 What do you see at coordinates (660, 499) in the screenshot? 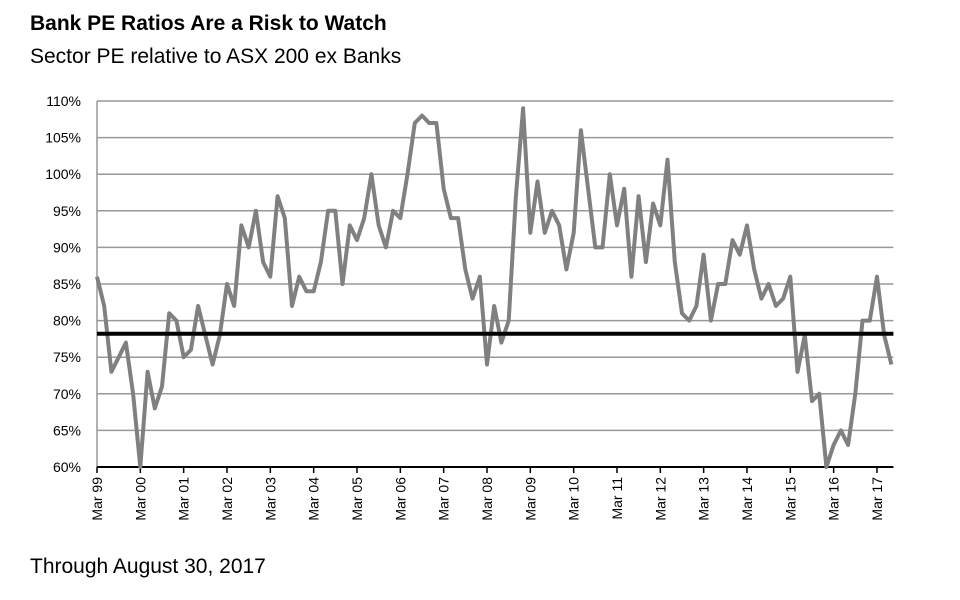
I see `x-tick-label: Mar 12` at bounding box center [660, 499].